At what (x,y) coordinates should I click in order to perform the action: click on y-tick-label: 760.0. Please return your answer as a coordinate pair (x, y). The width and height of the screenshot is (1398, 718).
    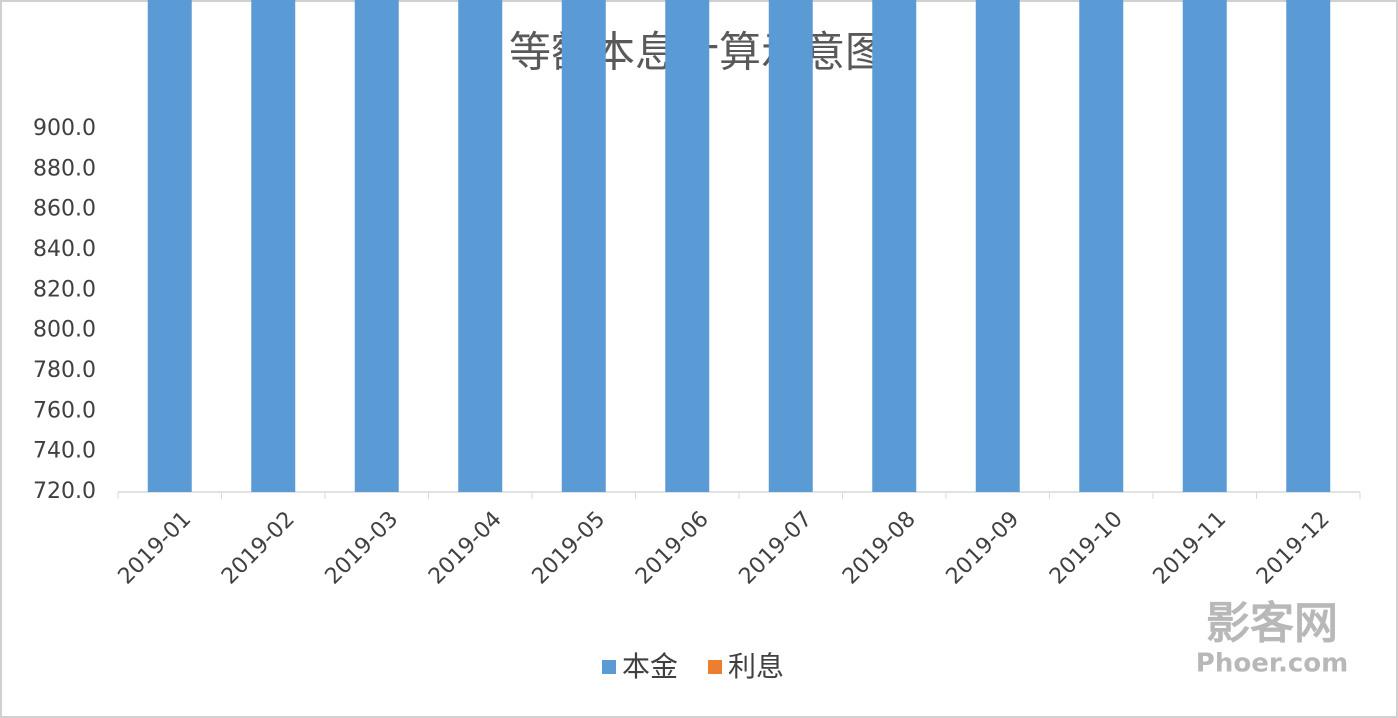
    Looking at the image, I should click on (64, 410).